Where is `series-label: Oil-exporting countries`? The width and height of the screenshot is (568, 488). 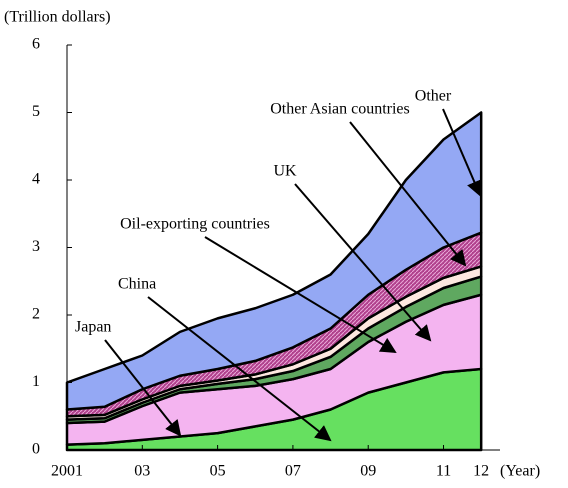 series-label: Oil-exporting countries is located at coordinates (195, 224).